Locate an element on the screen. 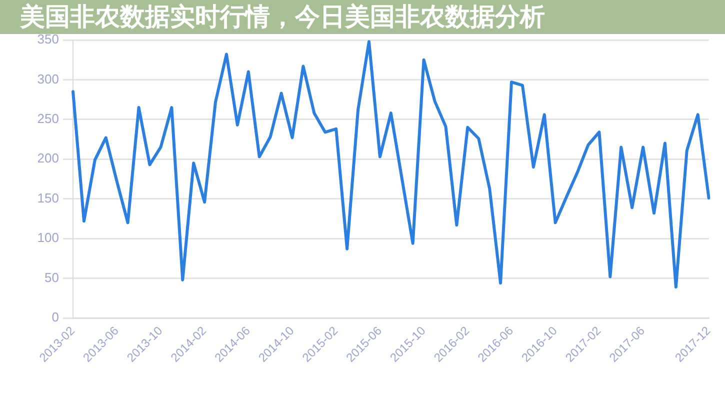 The width and height of the screenshot is (725, 400). y-tick-label: 250 is located at coordinates (48, 118).